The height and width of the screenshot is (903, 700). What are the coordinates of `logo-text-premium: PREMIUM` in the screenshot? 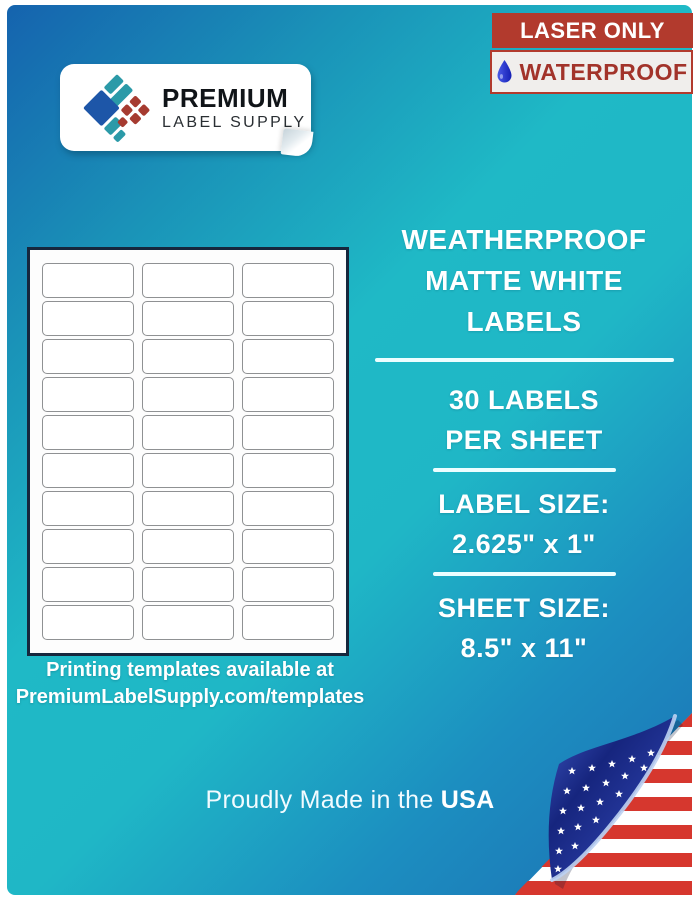 It's located at (225, 97).